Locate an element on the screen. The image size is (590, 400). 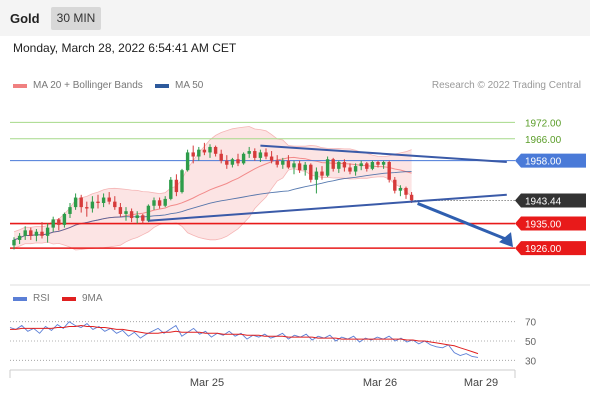
legend-9ma-label: 9MA is located at coordinates (92, 298).